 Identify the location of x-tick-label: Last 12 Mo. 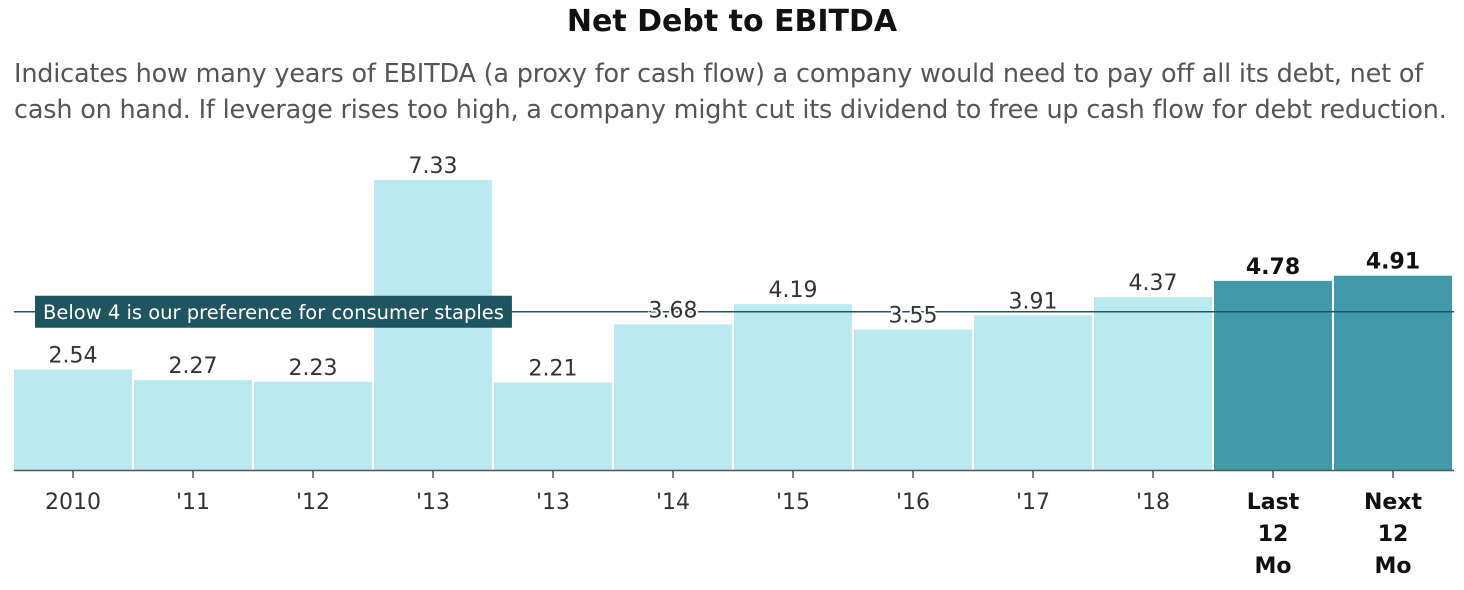
(1273, 534).